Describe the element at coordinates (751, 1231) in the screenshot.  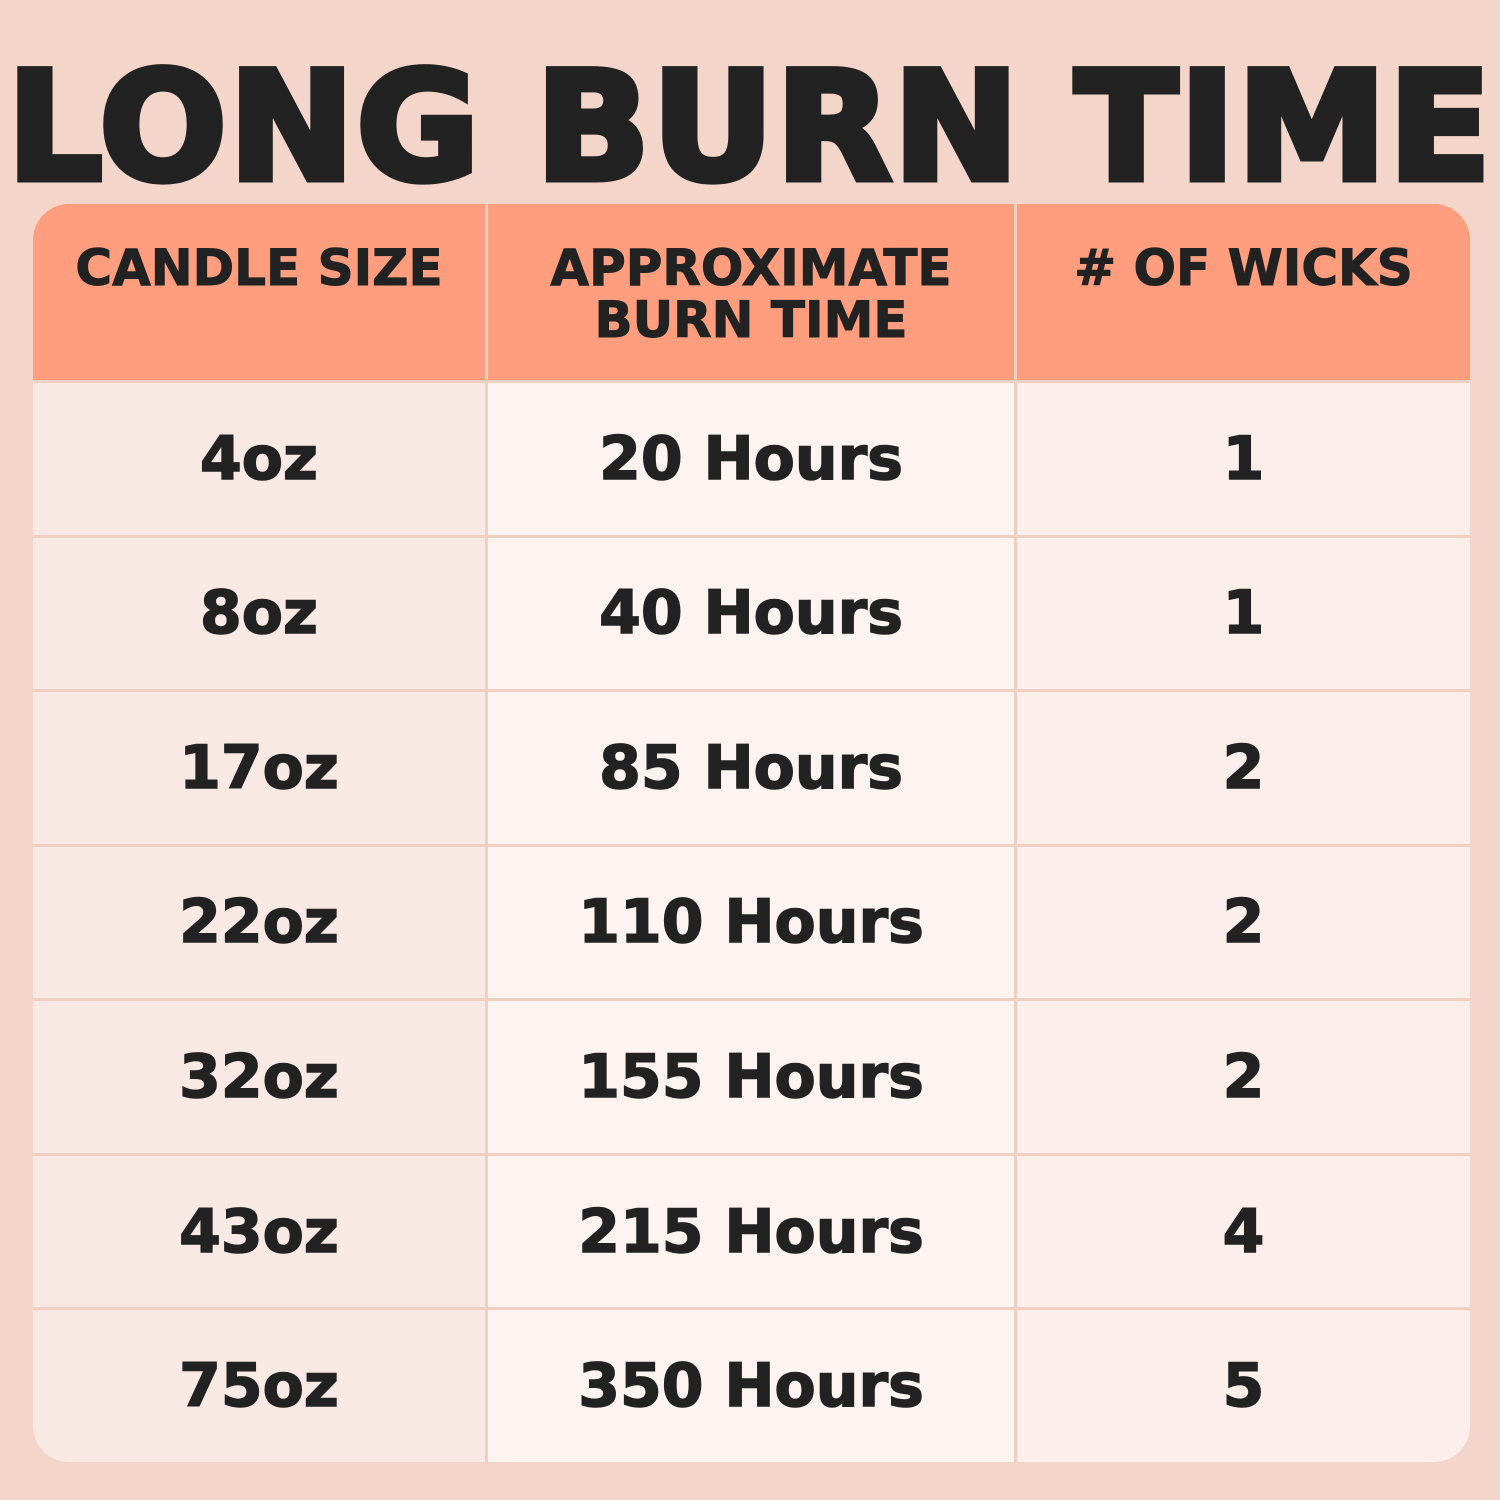
I see `cell-burn-time: 215 Hours` at that location.